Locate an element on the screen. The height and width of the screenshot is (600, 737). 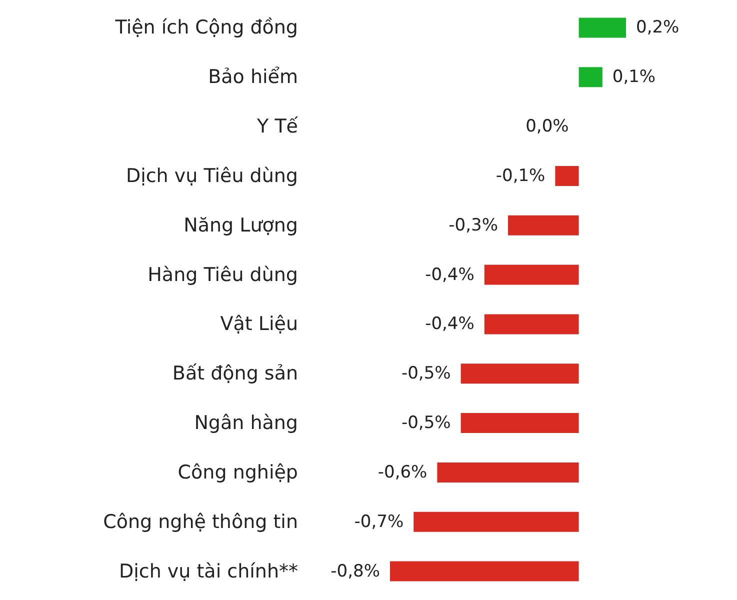
y-tick-label: Y Tế is located at coordinates (277, 127).